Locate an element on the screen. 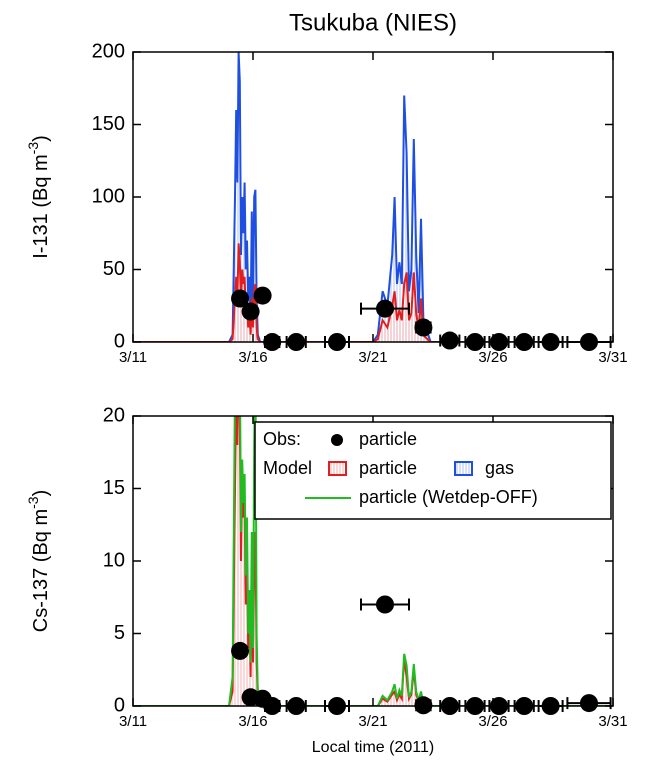 Image resolution: width=649 pixels, height=771 pixels. y-axis-label: Cs-137 (Bq m-3) is located at coordinates (39, 561).